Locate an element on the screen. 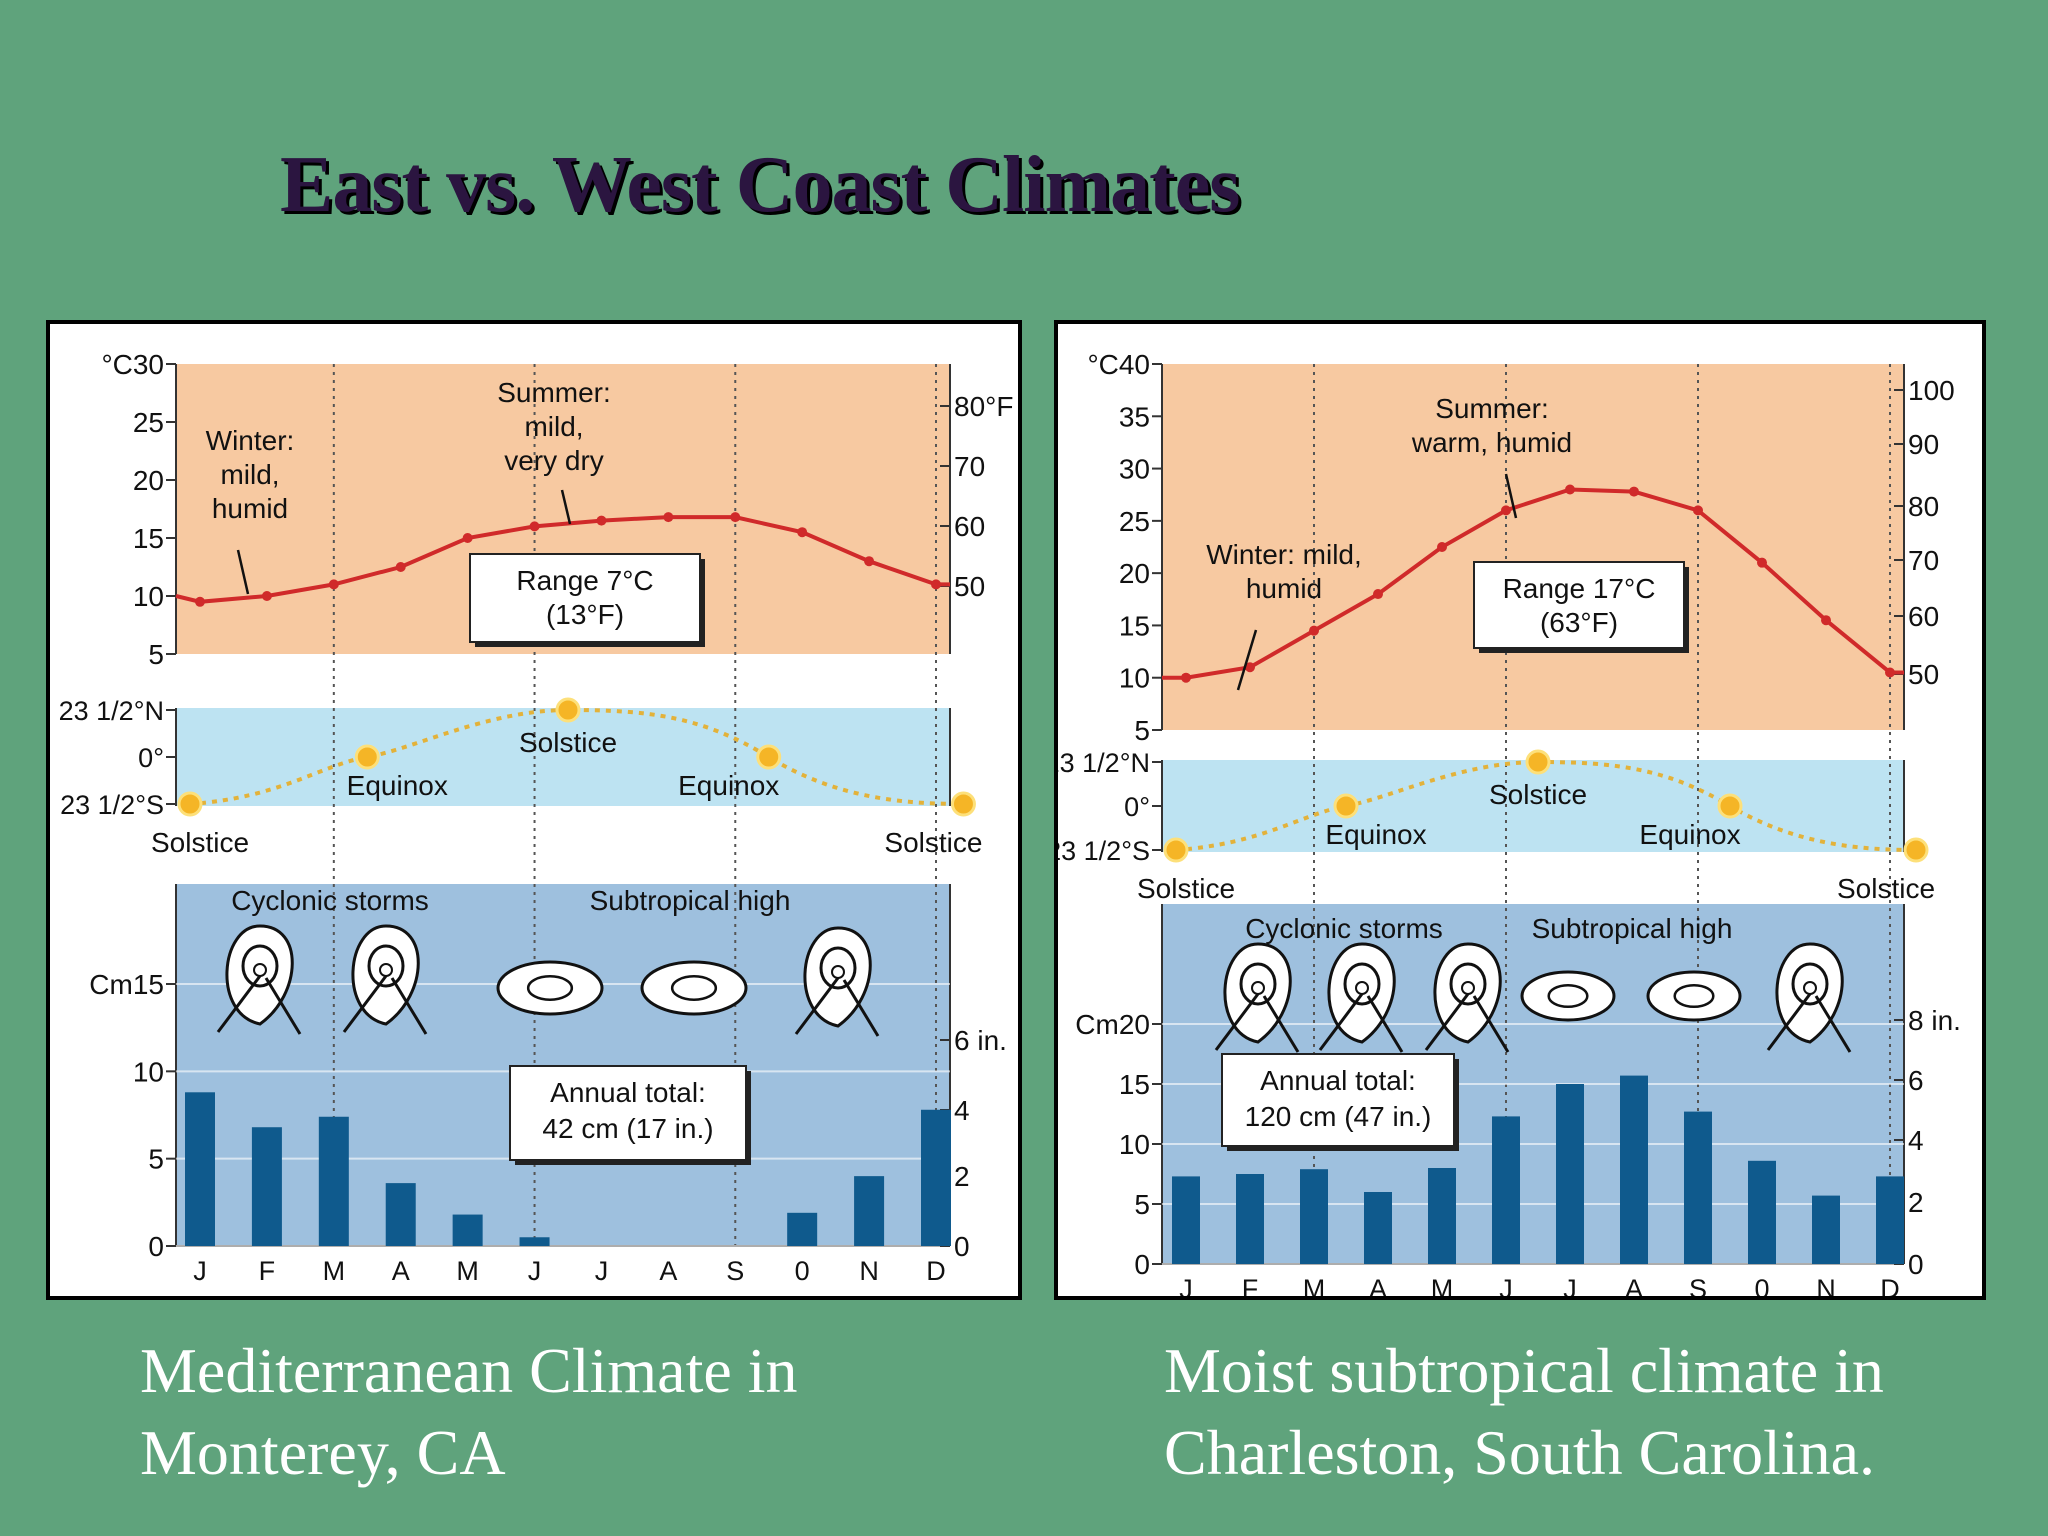 The height and width of the screenshot is (1536, 2048). winter-annotation-line-2: mild, is located at coordinates (249, 474).